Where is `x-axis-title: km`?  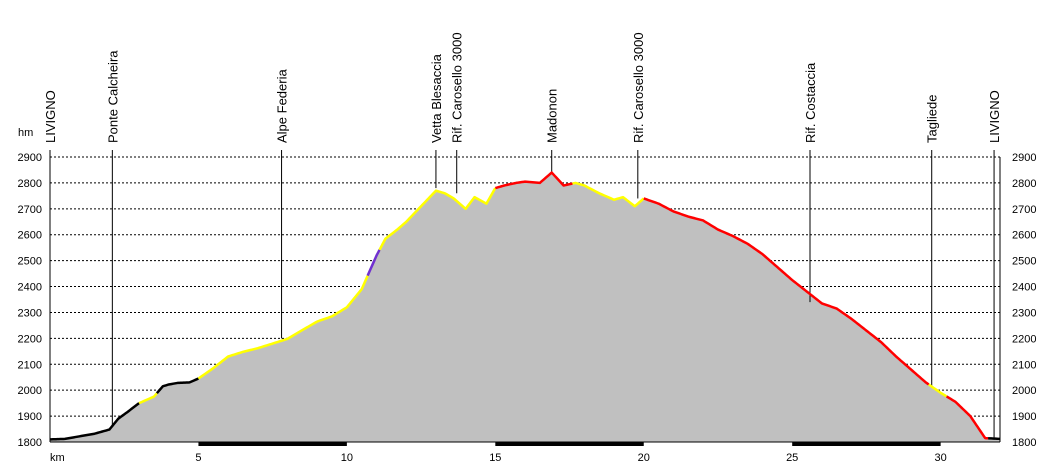
x-axis-title: km is located at coordinates (57, 458).